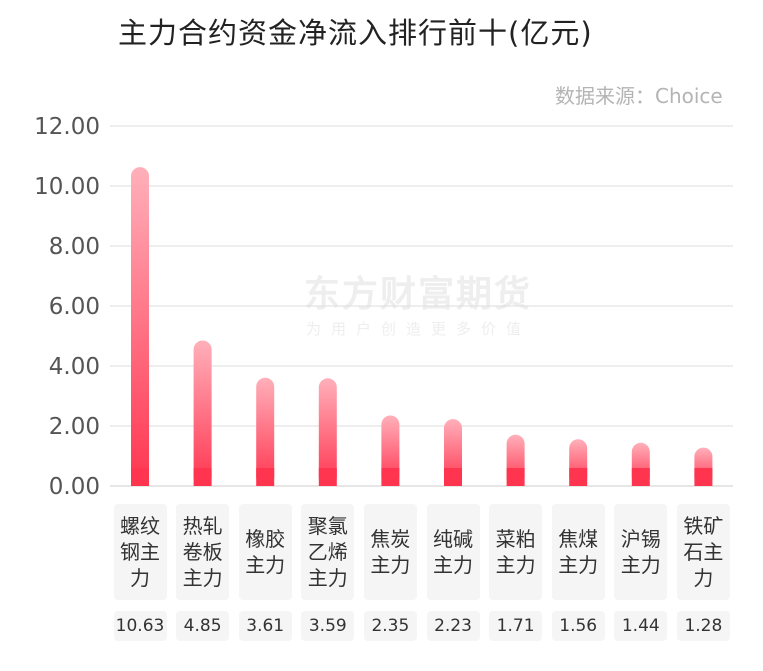 The width and height of the screenshot is (763, 671). Describe the element at coordinates (67, 127) in the screenshot. I see `y-tick-label: 12.00` at that location.